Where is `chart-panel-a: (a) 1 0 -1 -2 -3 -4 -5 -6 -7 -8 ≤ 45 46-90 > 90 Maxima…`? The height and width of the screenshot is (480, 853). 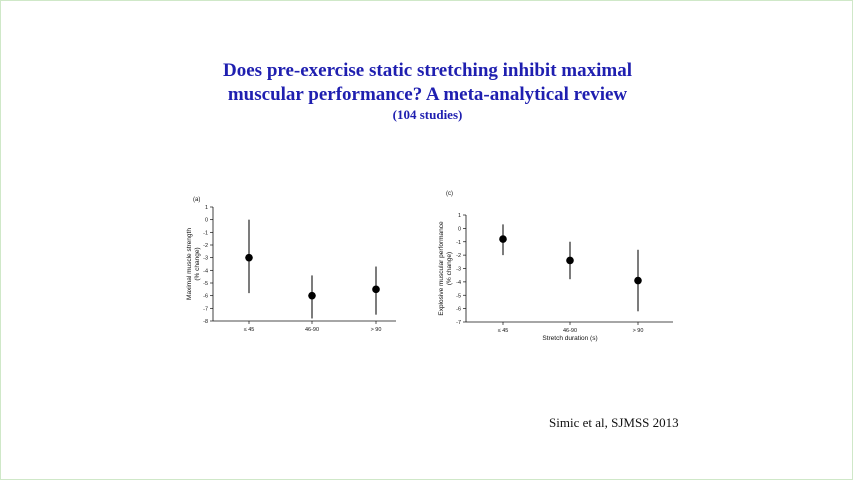 chart-panel-a: (a) 1 0 -1 -2 -3 -4 -5 -6 -7 -8 ≤ 45 46-90 > 90 Maxima… is located at coordinates (291, 265).